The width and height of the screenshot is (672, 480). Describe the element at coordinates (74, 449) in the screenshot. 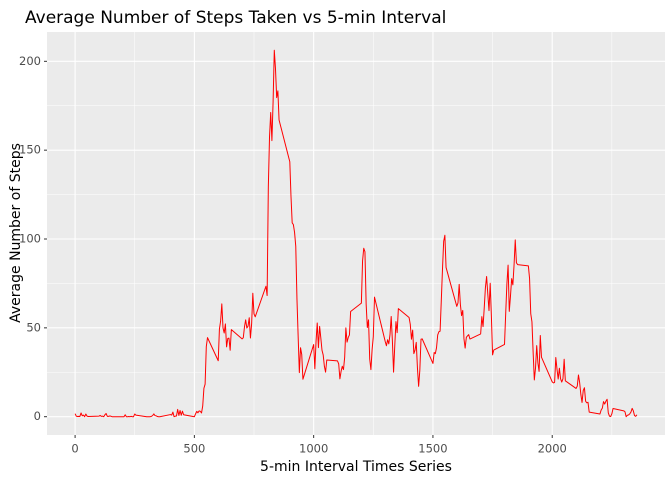

I see `x-tick-label: 0` at that location.